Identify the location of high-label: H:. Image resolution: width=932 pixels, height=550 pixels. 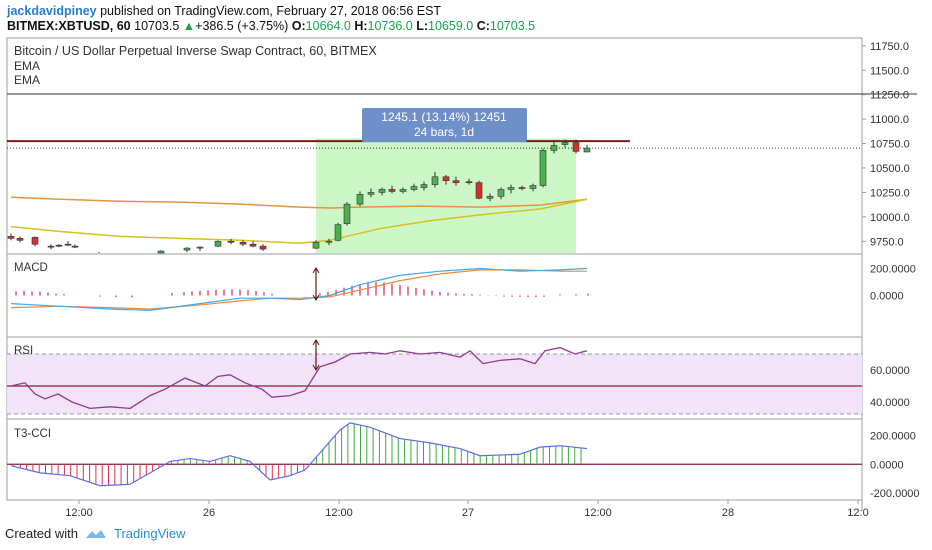
(361, 26).